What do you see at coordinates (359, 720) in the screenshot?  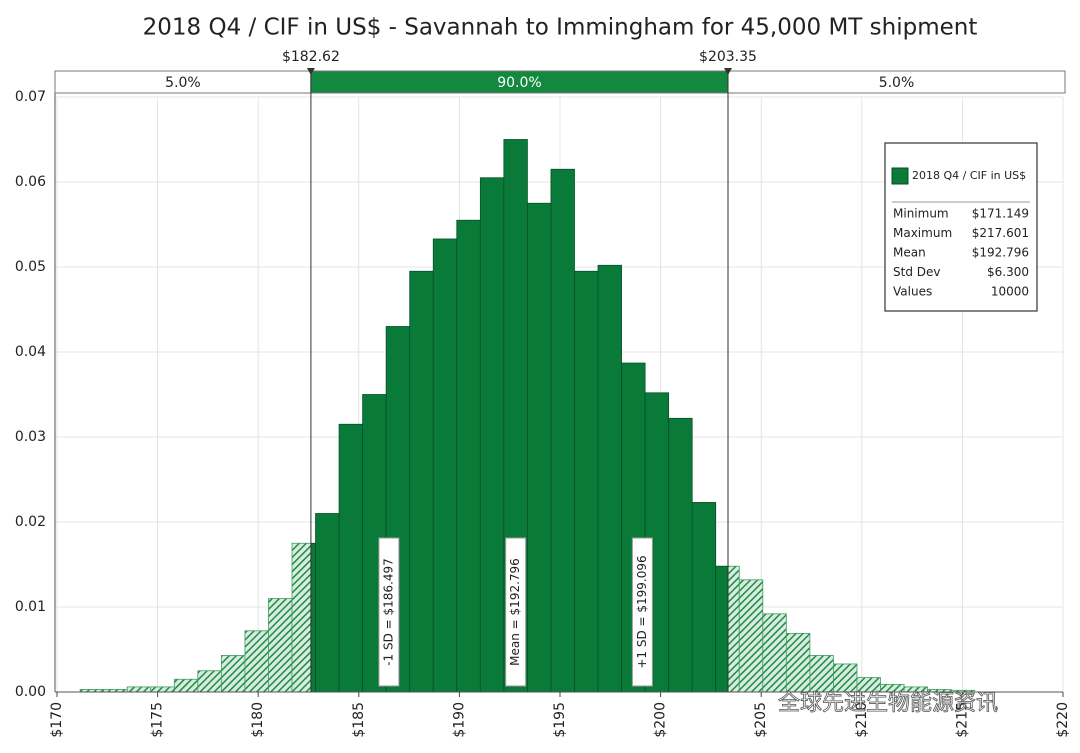 I see `x-tick-label: $185` at bounding box center [359, 720].